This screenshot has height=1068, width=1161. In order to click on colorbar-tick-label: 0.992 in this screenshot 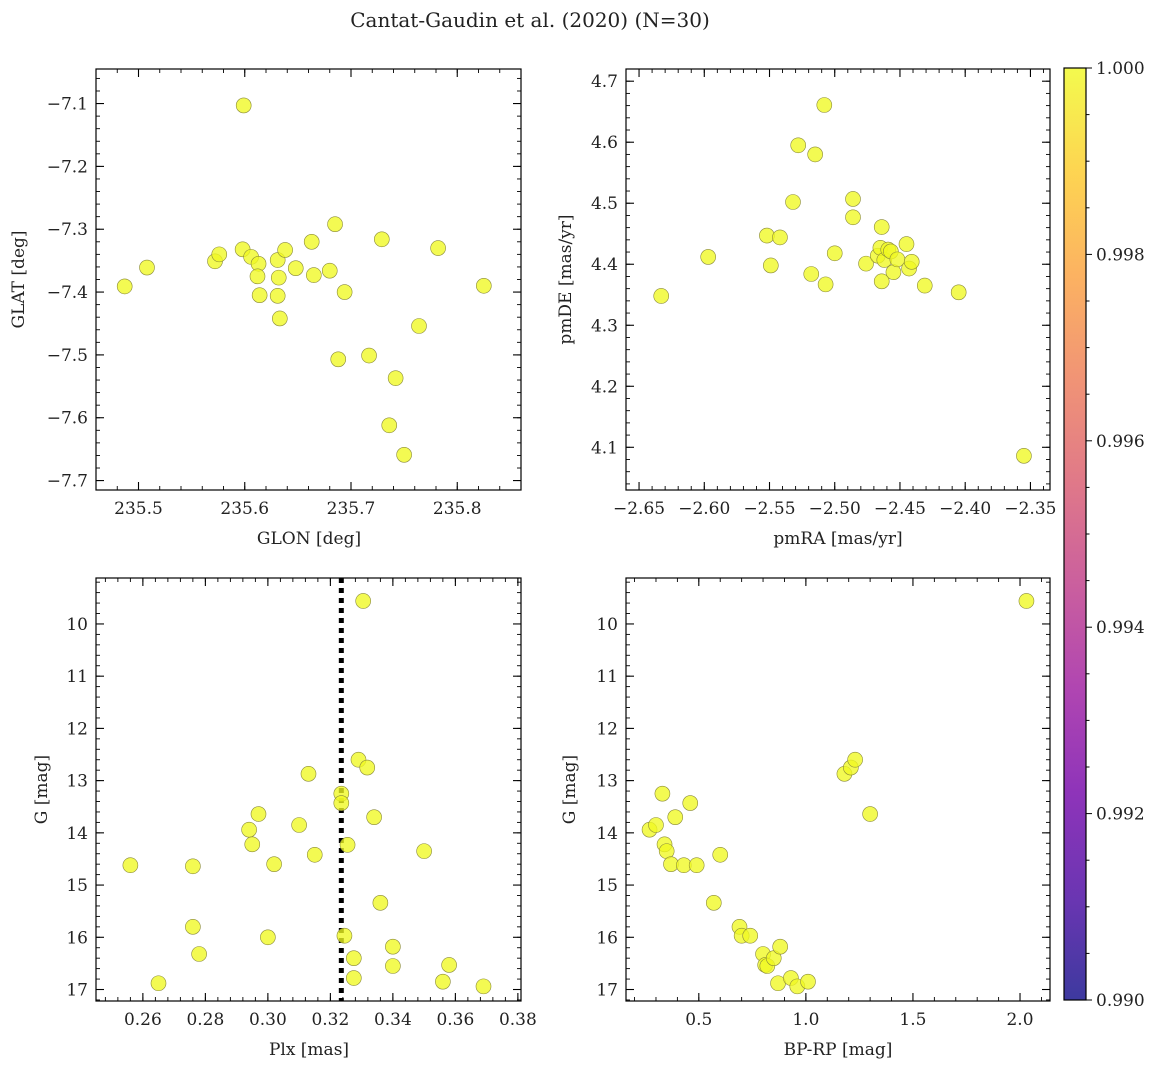, I will do `click(1120, 815)`.